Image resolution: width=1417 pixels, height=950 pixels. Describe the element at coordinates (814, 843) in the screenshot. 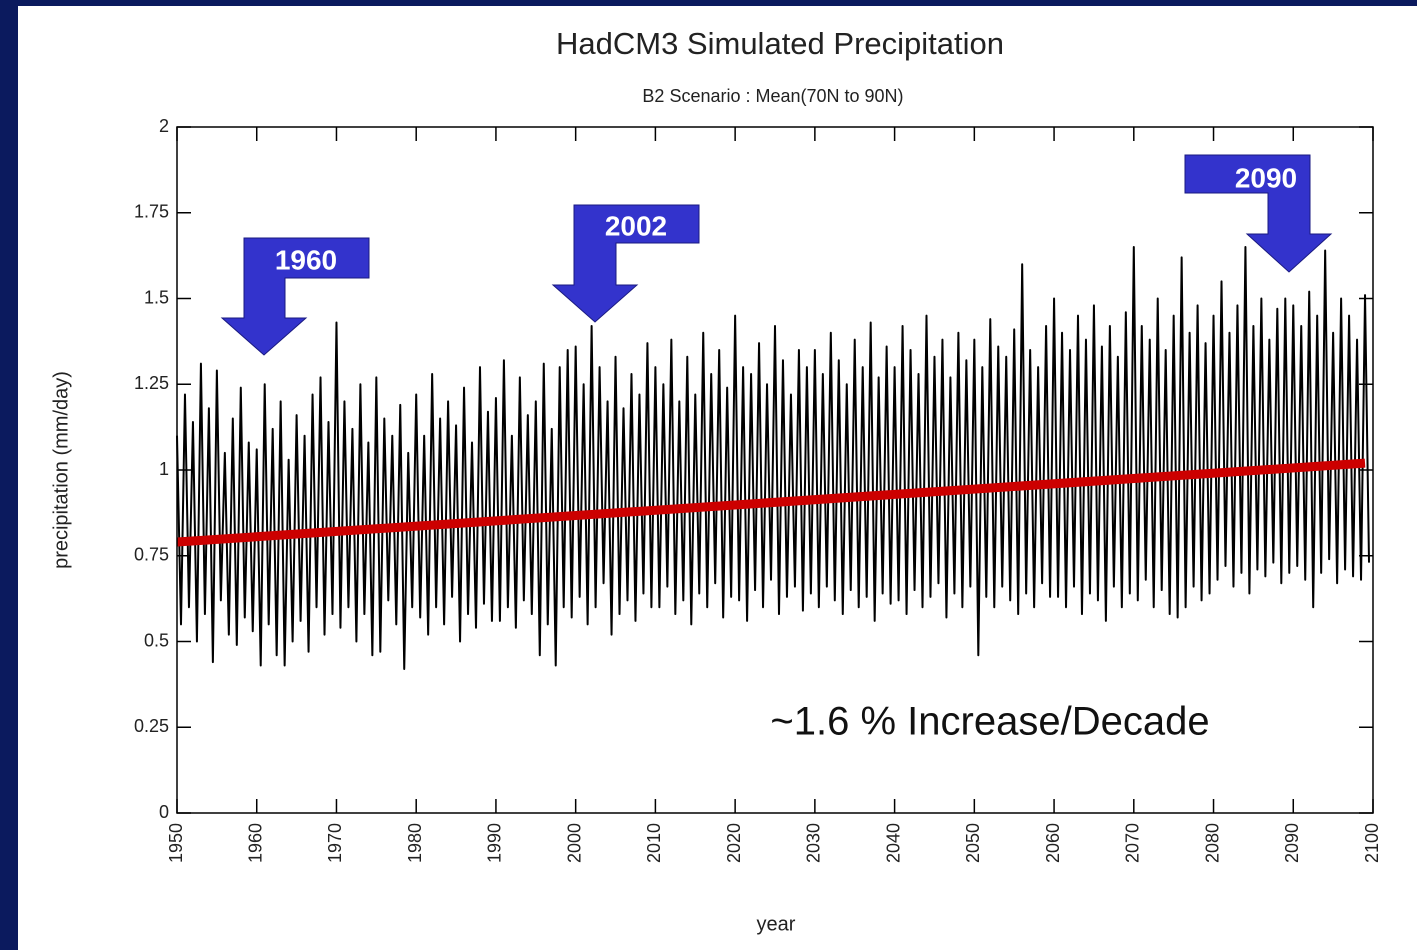

I see `x-tick-label: 2030` at that location.